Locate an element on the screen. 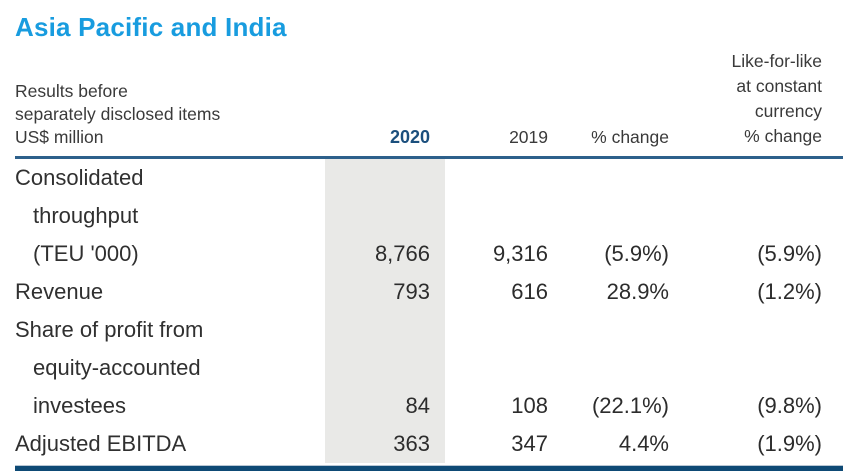  section-title: Asia Pacific and India is located at coordinates (151, 27).